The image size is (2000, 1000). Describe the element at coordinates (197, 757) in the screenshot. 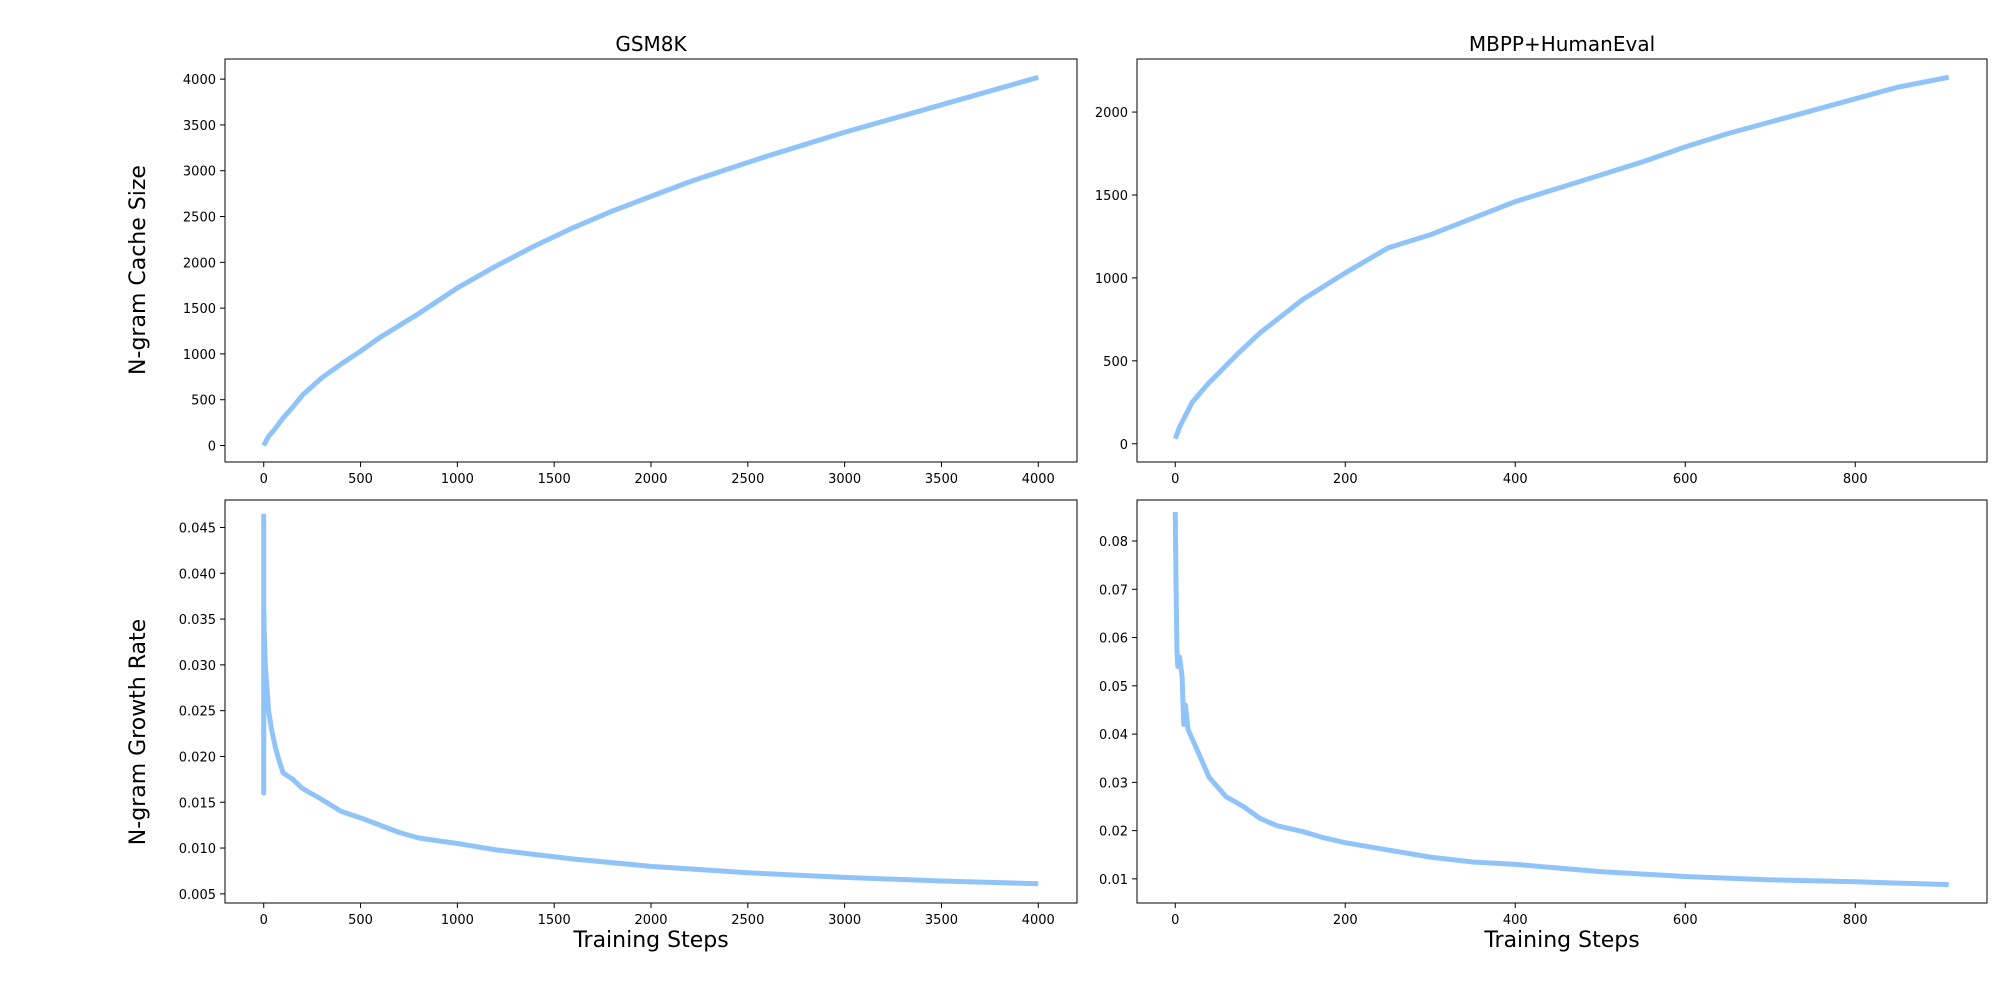

I see `y-tick-label: 0.020` at that location.